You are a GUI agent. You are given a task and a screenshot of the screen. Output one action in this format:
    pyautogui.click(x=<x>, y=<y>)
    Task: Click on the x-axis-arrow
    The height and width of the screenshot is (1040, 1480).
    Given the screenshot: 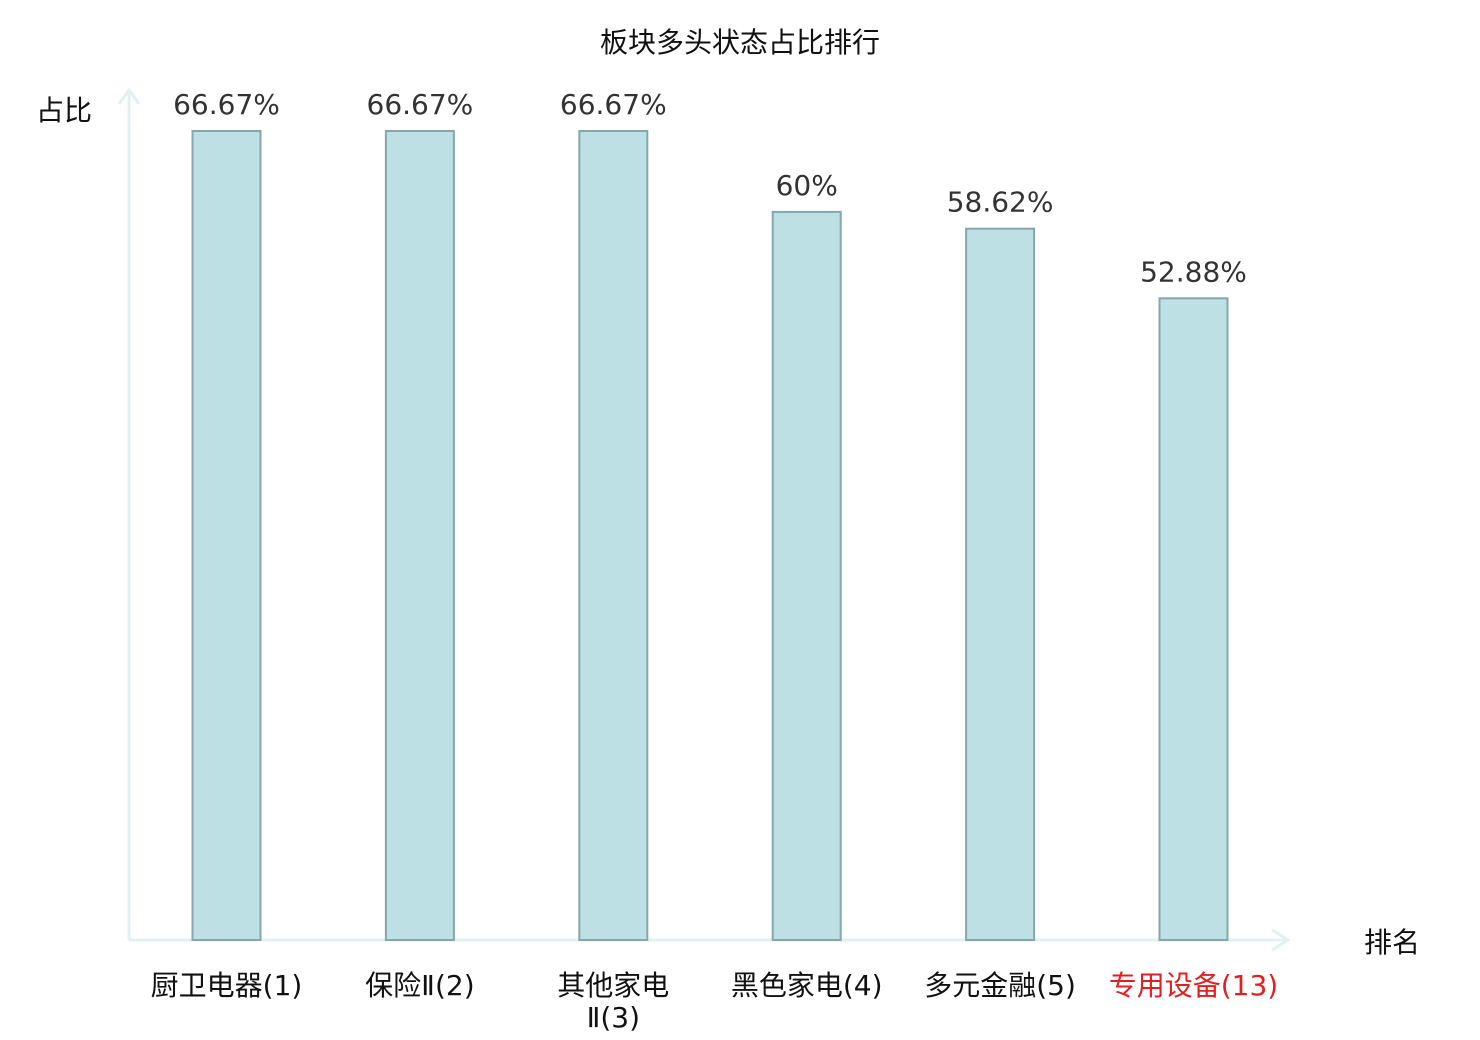 What is the action you would take?
    pyautogui.click(x=1281, y=940)
    